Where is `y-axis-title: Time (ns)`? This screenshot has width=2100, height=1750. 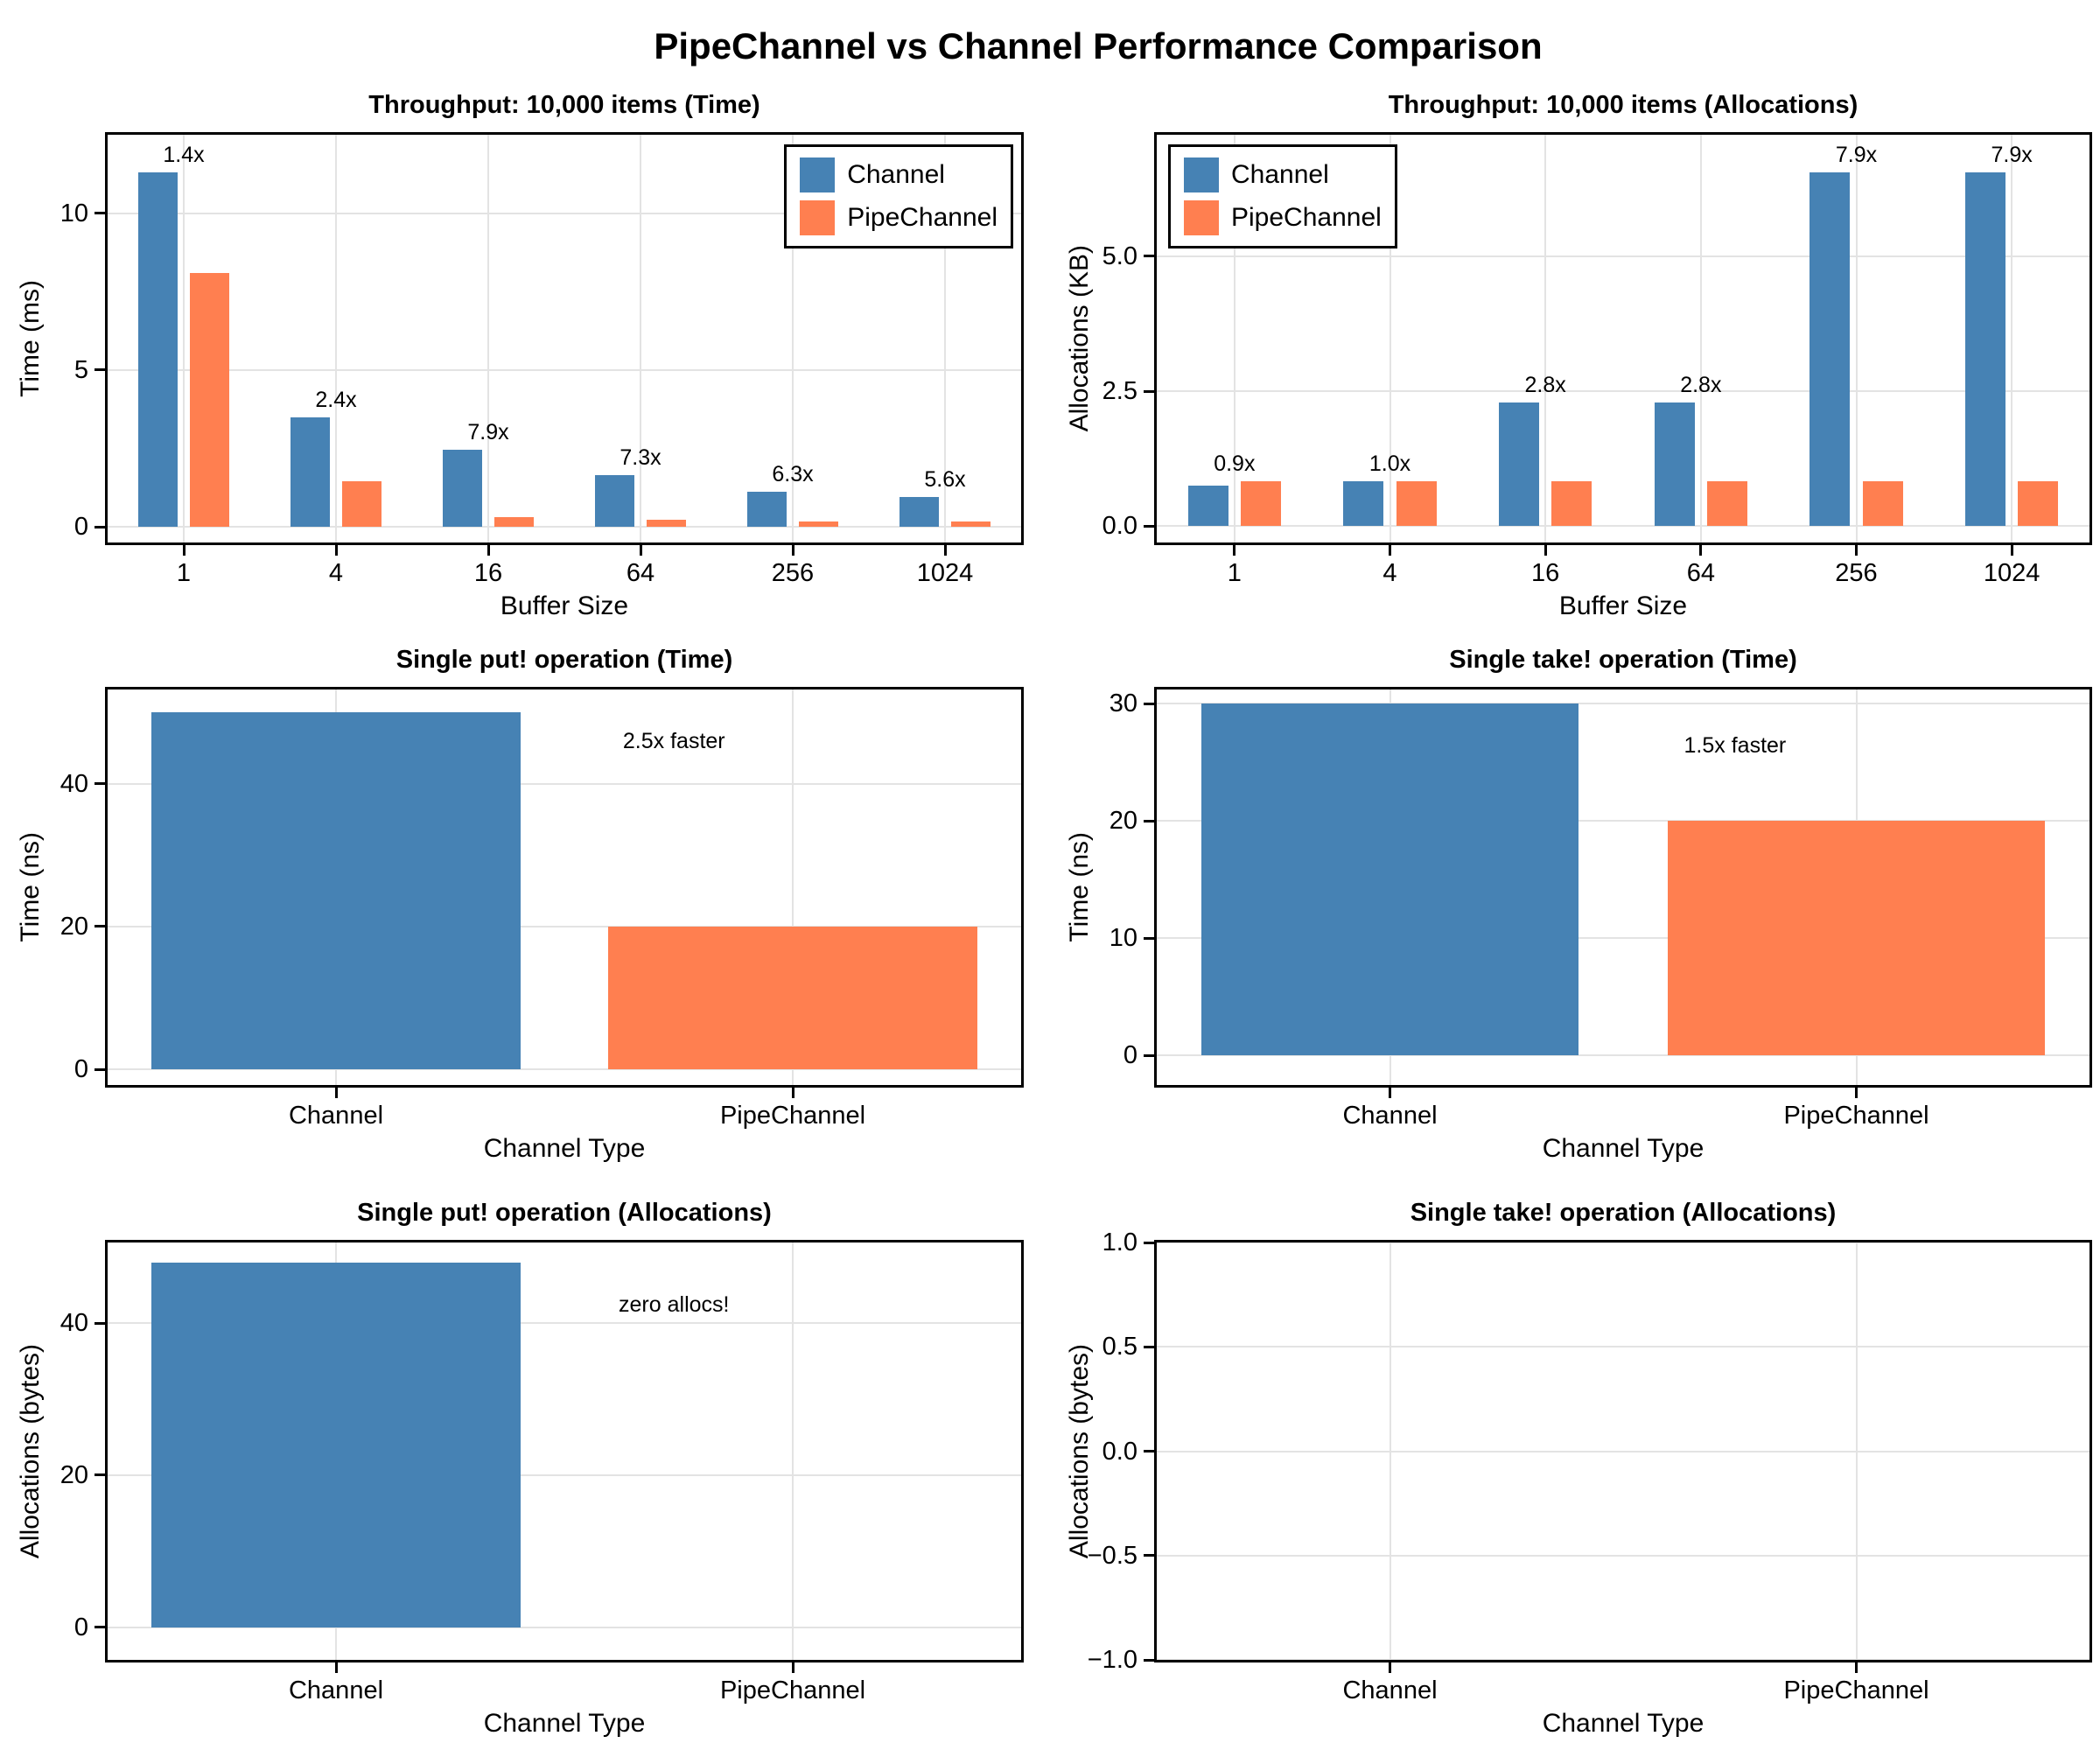 y-axis-title: Time (ns) is located at coordinates (1080, 887).